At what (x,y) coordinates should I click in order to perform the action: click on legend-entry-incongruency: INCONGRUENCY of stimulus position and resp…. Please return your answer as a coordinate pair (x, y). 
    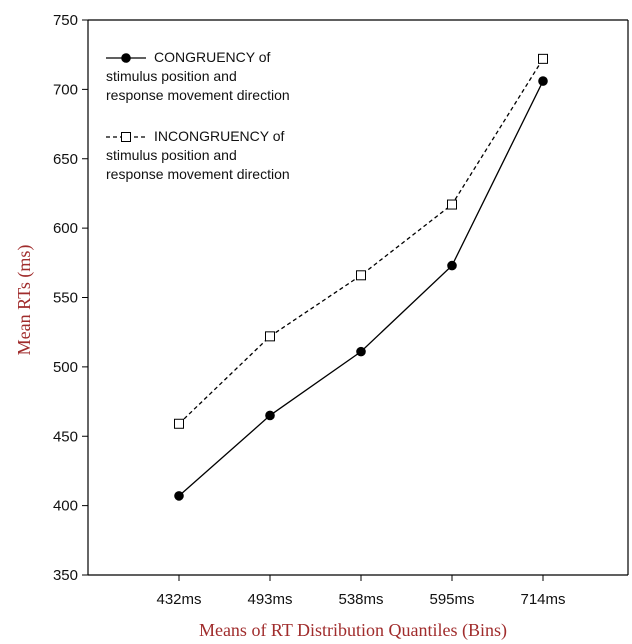
    Looking at the image, I should click on (198, 155).